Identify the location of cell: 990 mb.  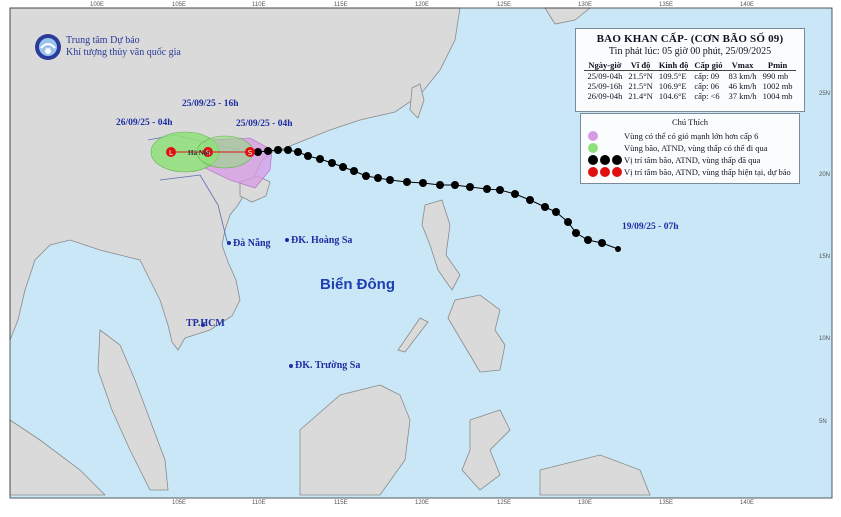
(775, 76).